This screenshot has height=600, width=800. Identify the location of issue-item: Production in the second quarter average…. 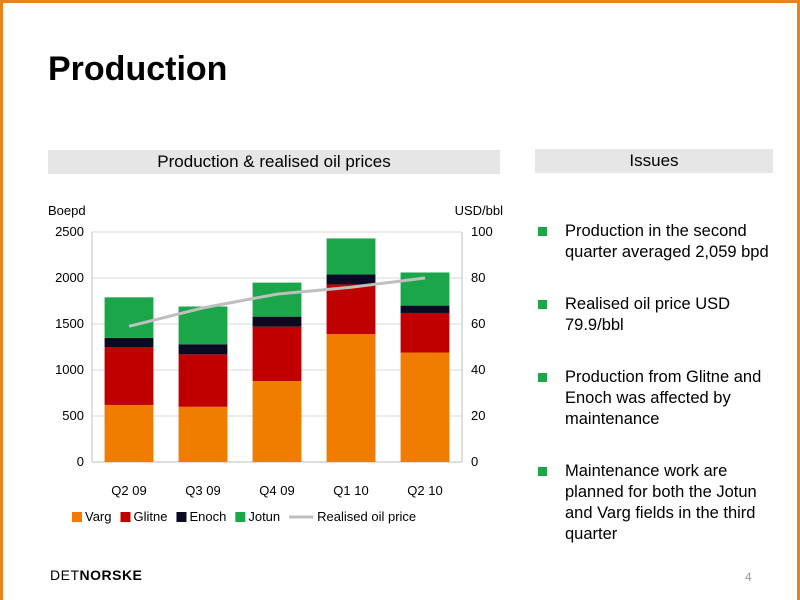
(660, 242).